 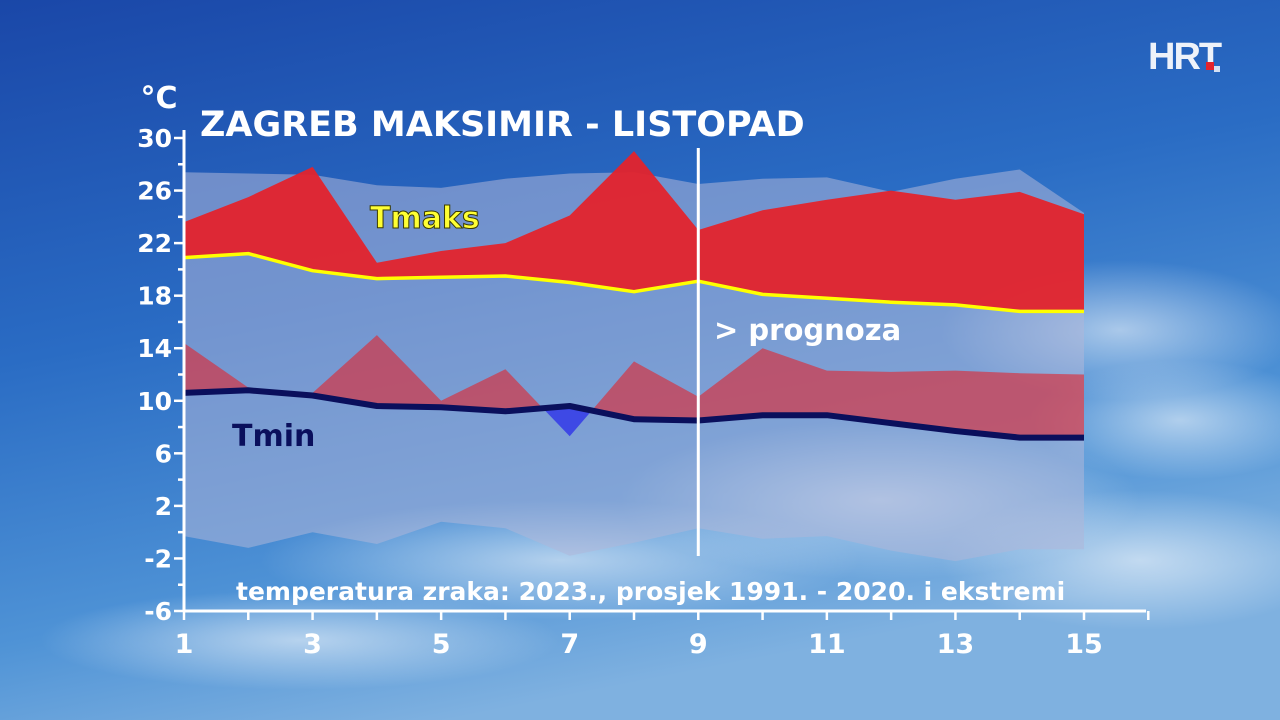 What do you see at coordinates (425, 218) in the screenshot?
I see `legend-tmaks: Tmaks` at bounding box center [425, 218].